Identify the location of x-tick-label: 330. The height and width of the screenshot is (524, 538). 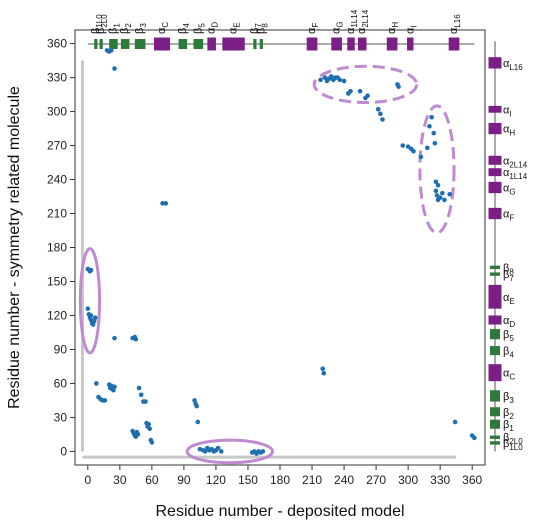
(440, 480).